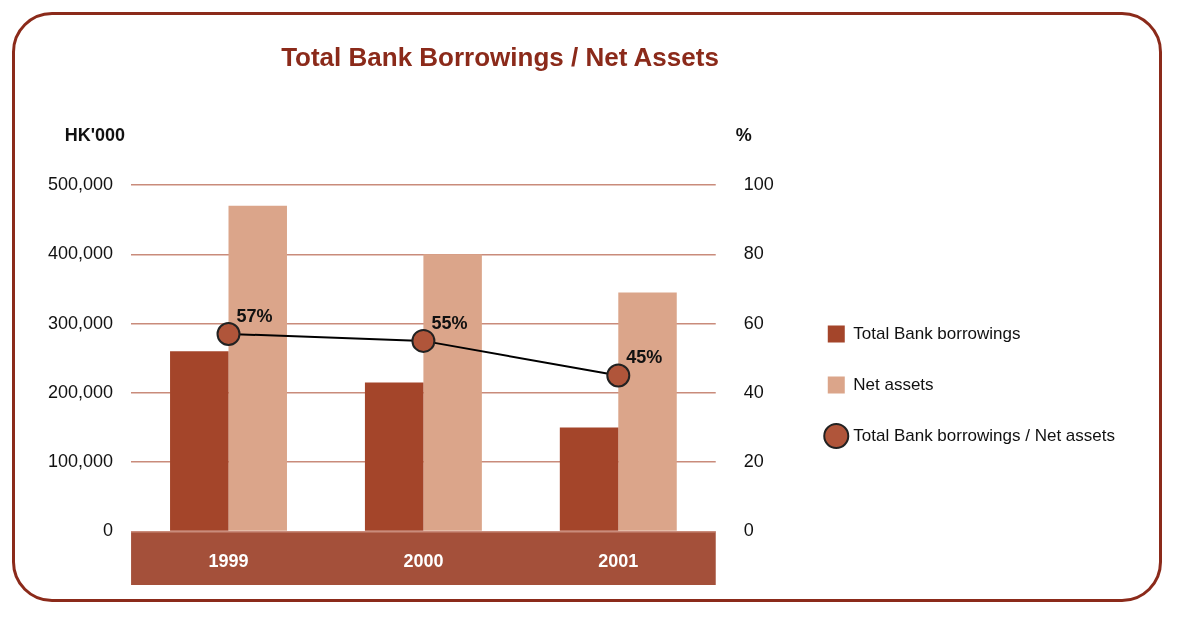 Image resolution: width=1177 pixels, height=617 pixels. I want to click on legend-label: Net assets, so click(893, 384).